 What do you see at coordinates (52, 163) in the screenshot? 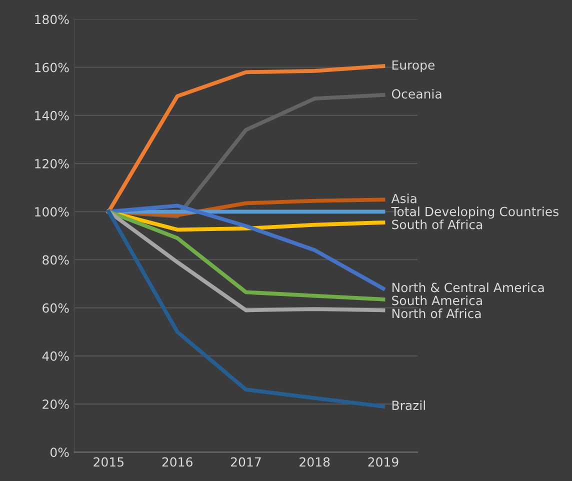
I see `y-tick-label: 120%` at bounding box center [52, 163].